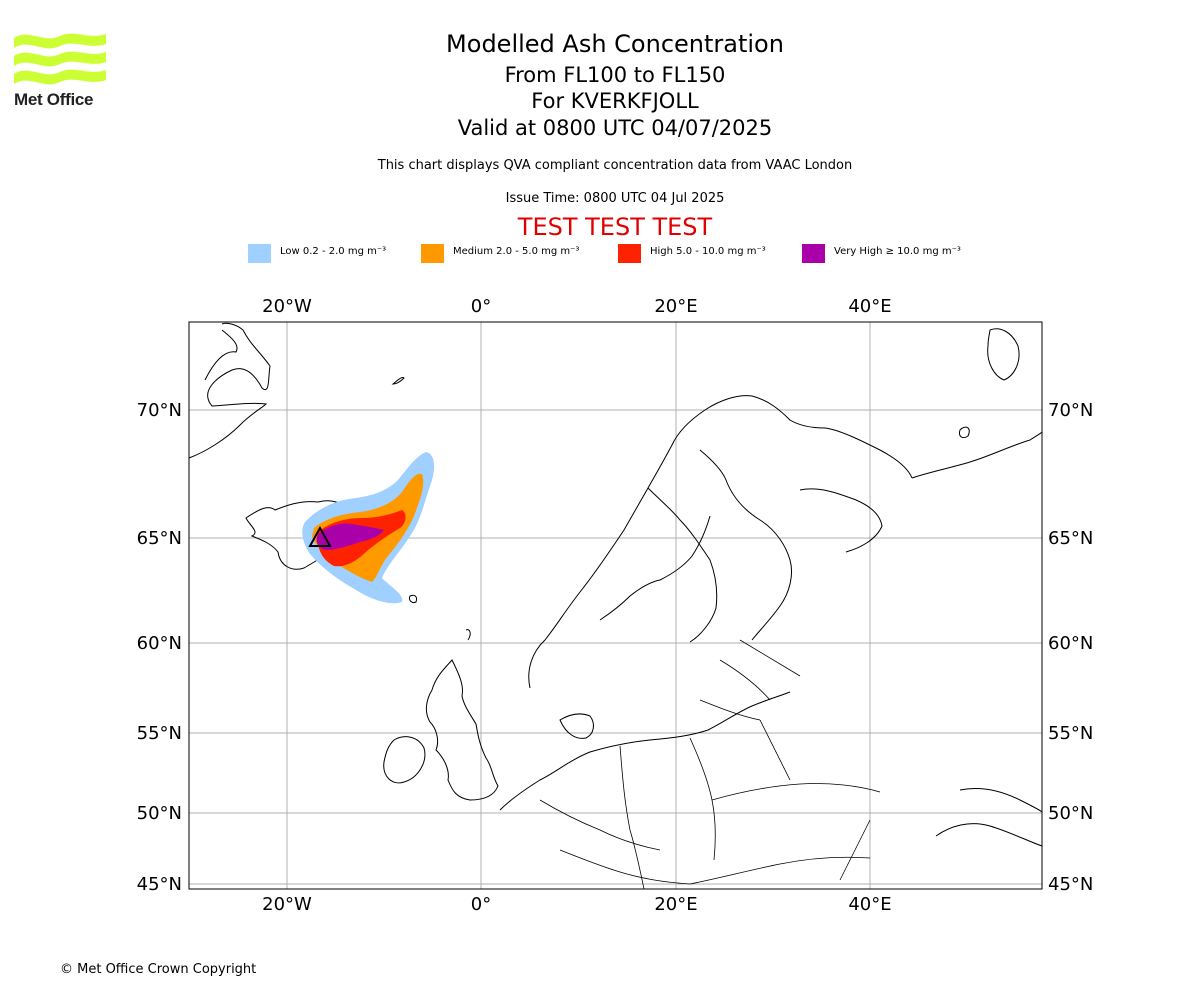 The image size is (1200, 1000). Describe the element at coordinates (350, 536) in the screenshot. I see `ash-zone-very-high` at that location.